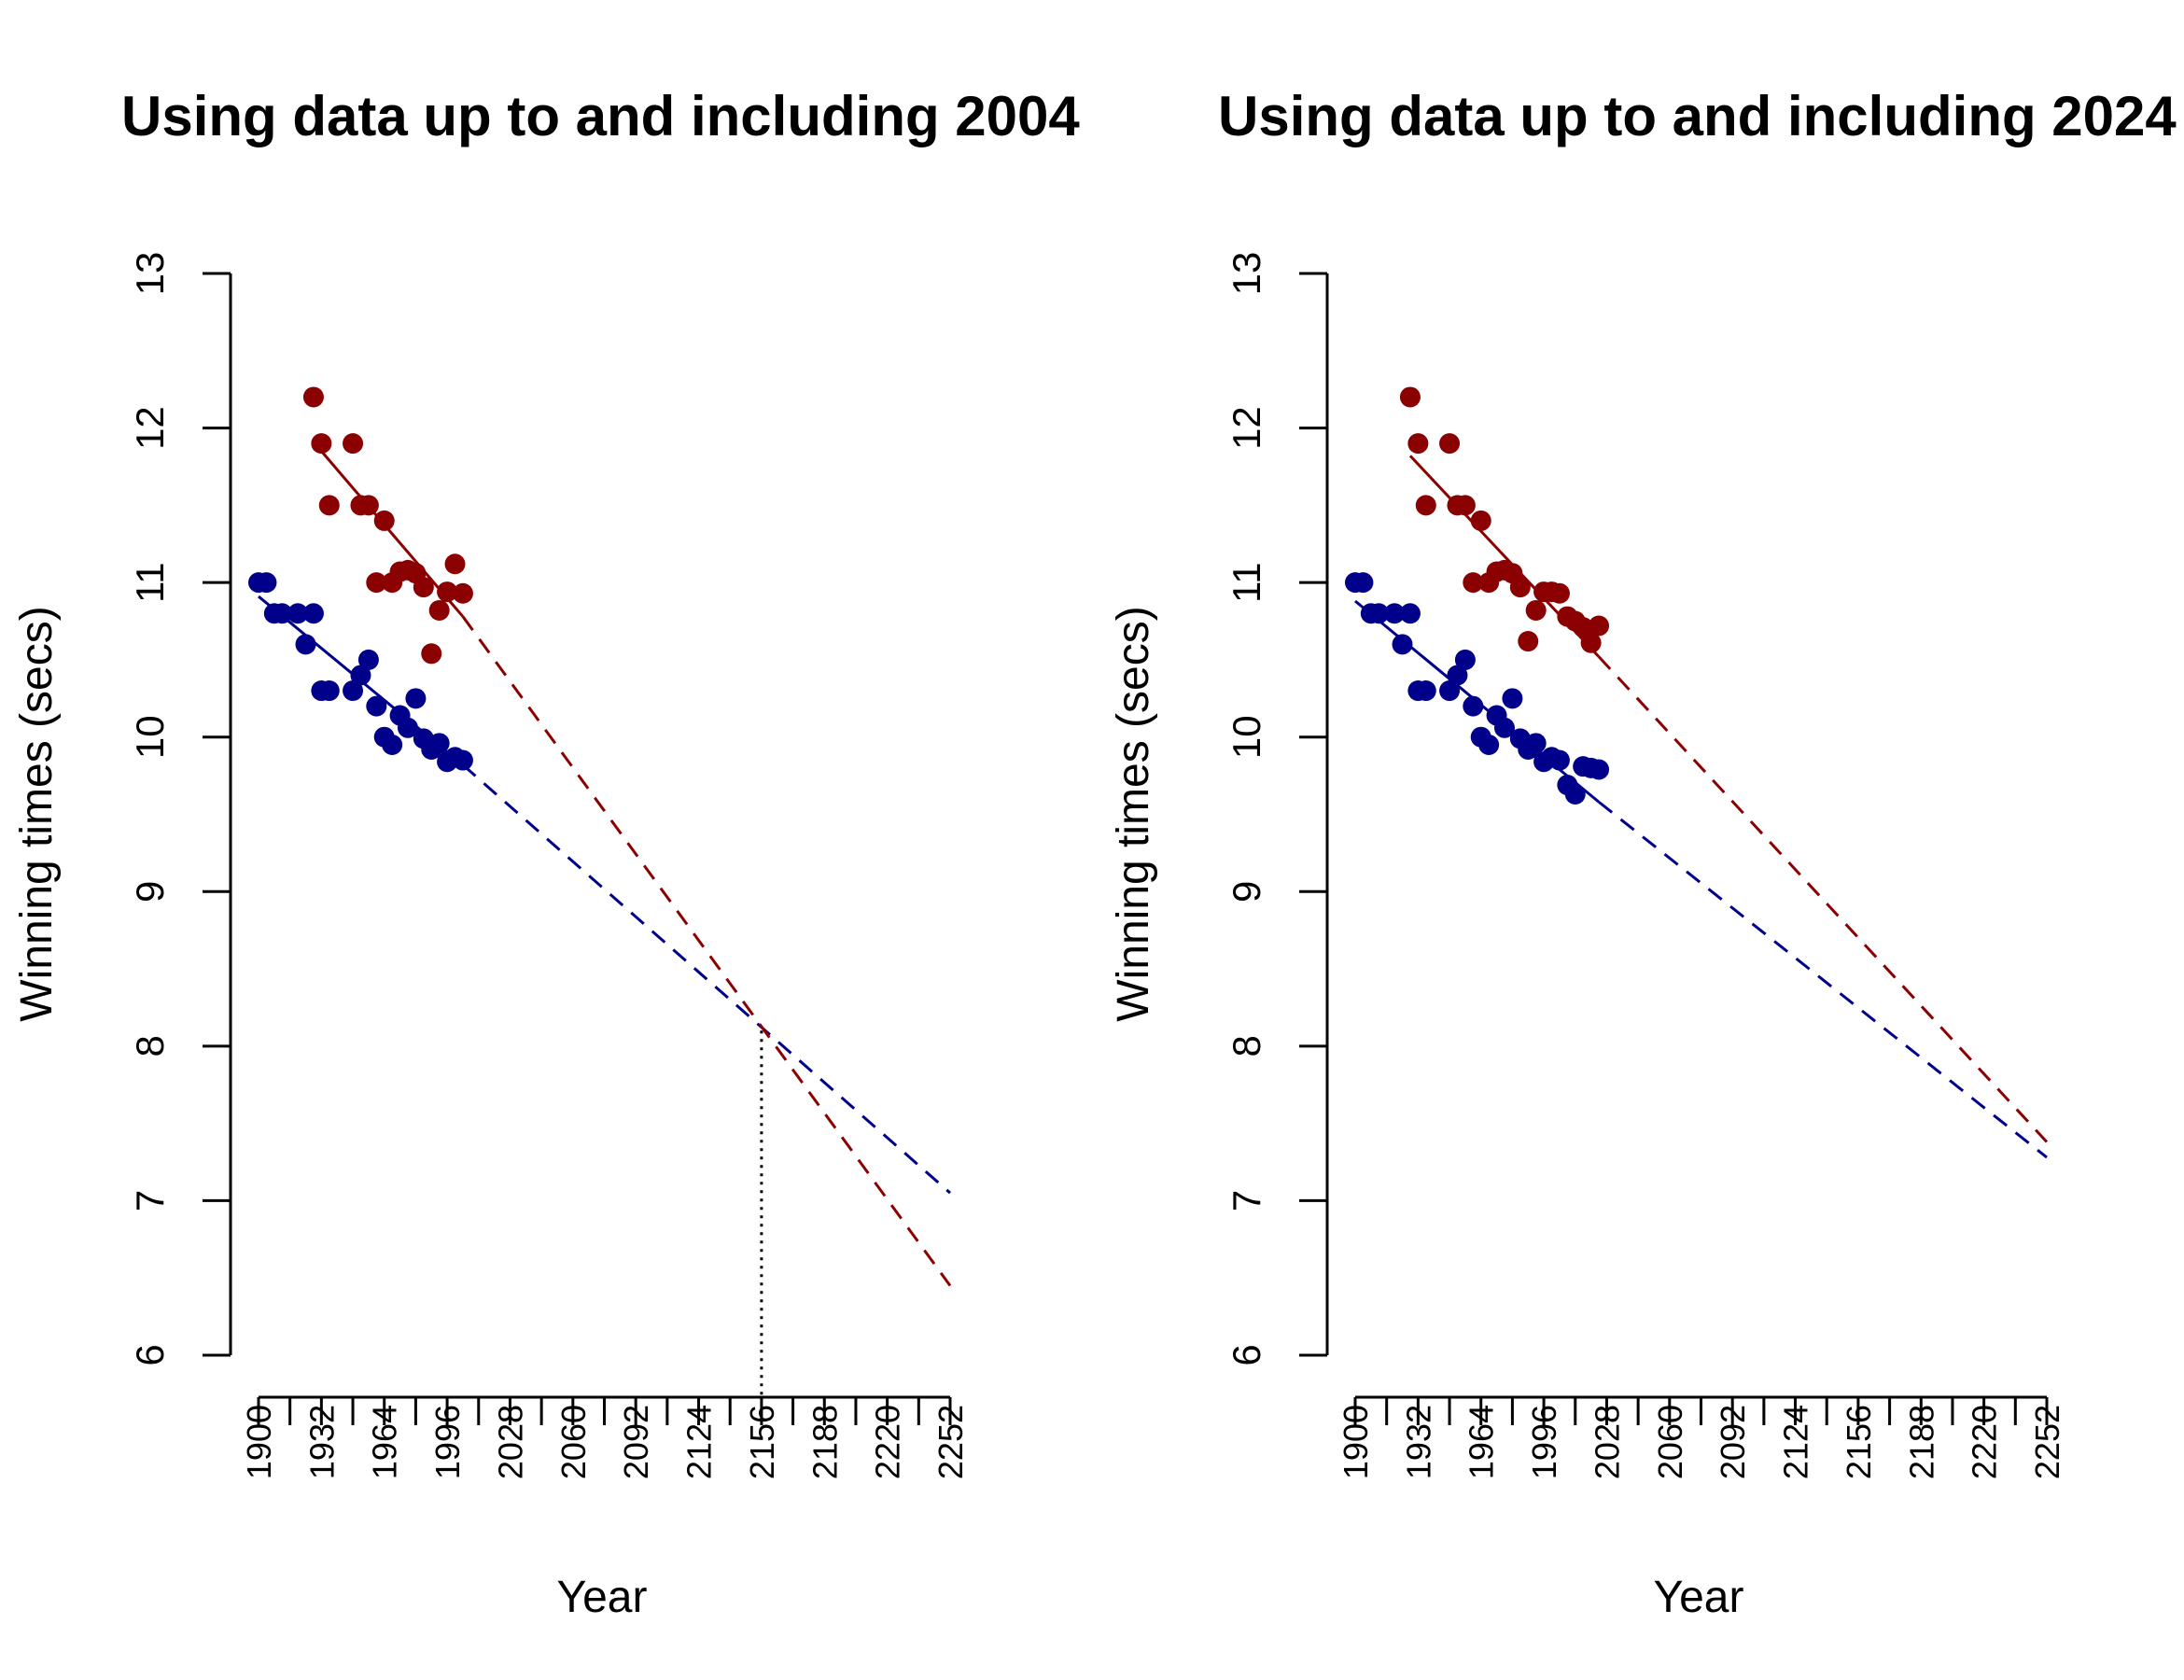 The width and height of the screenshot is (2184, 1680). Describe the element at coordinates (447, 1442) in the screenshot. I see `x-tick-label: 1996` at that location.